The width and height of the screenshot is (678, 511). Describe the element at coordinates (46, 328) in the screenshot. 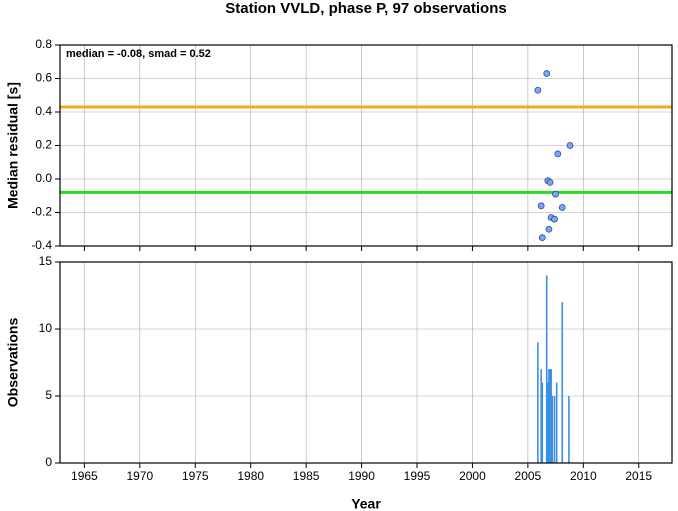

I see `y-tick-label: 10` at that location.